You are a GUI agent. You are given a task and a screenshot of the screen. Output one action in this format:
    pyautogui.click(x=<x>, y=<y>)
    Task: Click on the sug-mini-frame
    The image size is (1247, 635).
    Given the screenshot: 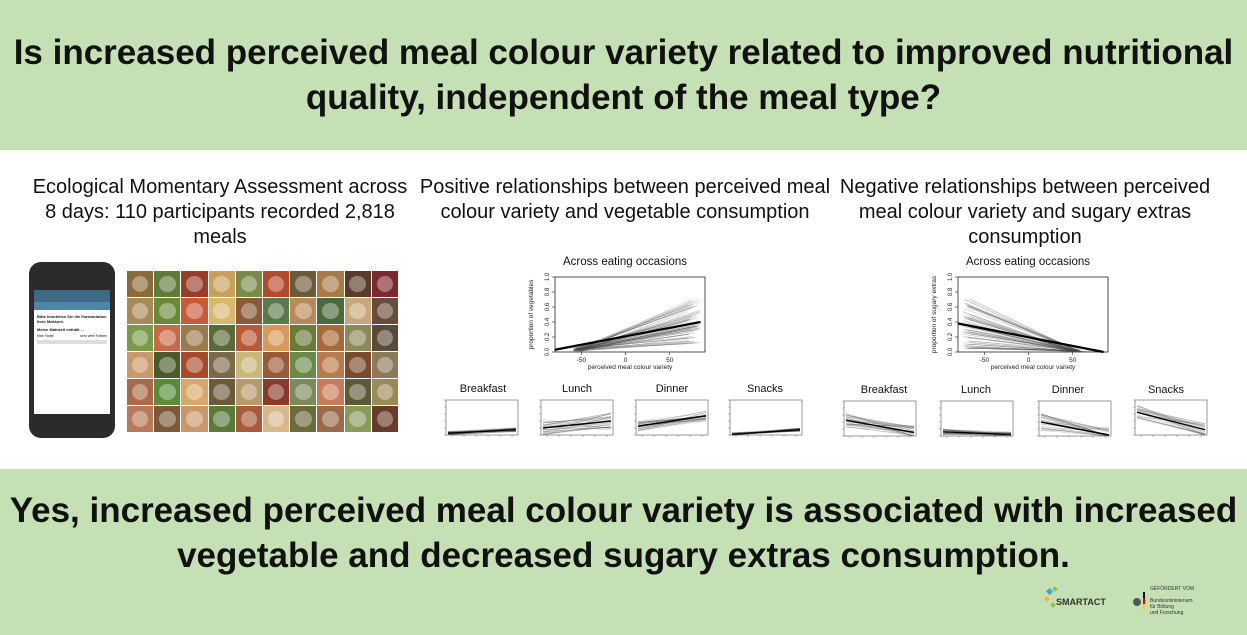 What is the action you would take?
    pyautogui.click(x=1171, y=417)
    